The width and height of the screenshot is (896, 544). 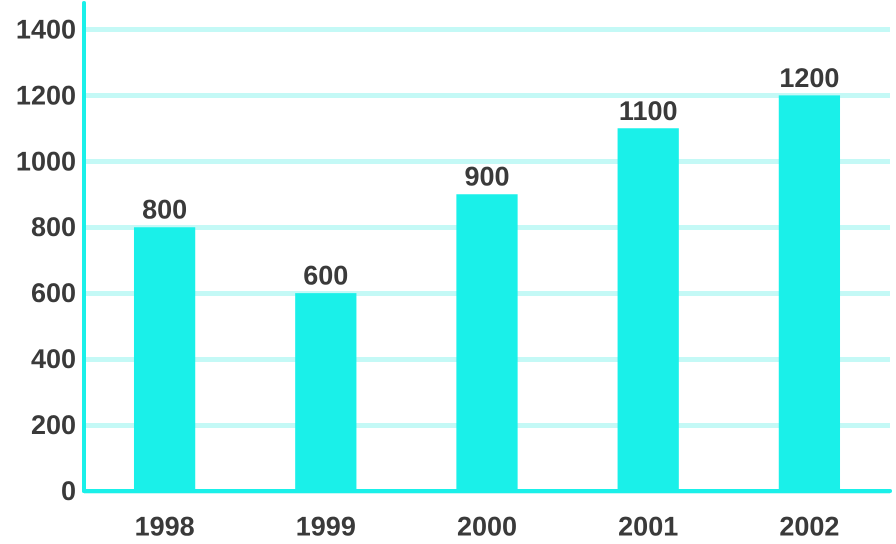 I want to click on data-label: 600, so click(x=325, y=275).